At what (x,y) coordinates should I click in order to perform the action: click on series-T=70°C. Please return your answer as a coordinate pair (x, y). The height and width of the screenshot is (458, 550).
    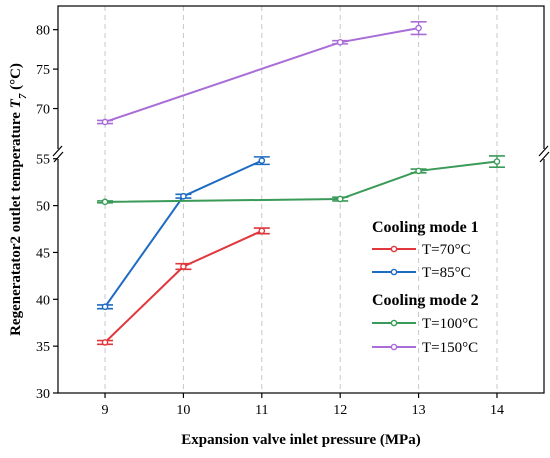
    Looking at the image, I should click on (183, 286).